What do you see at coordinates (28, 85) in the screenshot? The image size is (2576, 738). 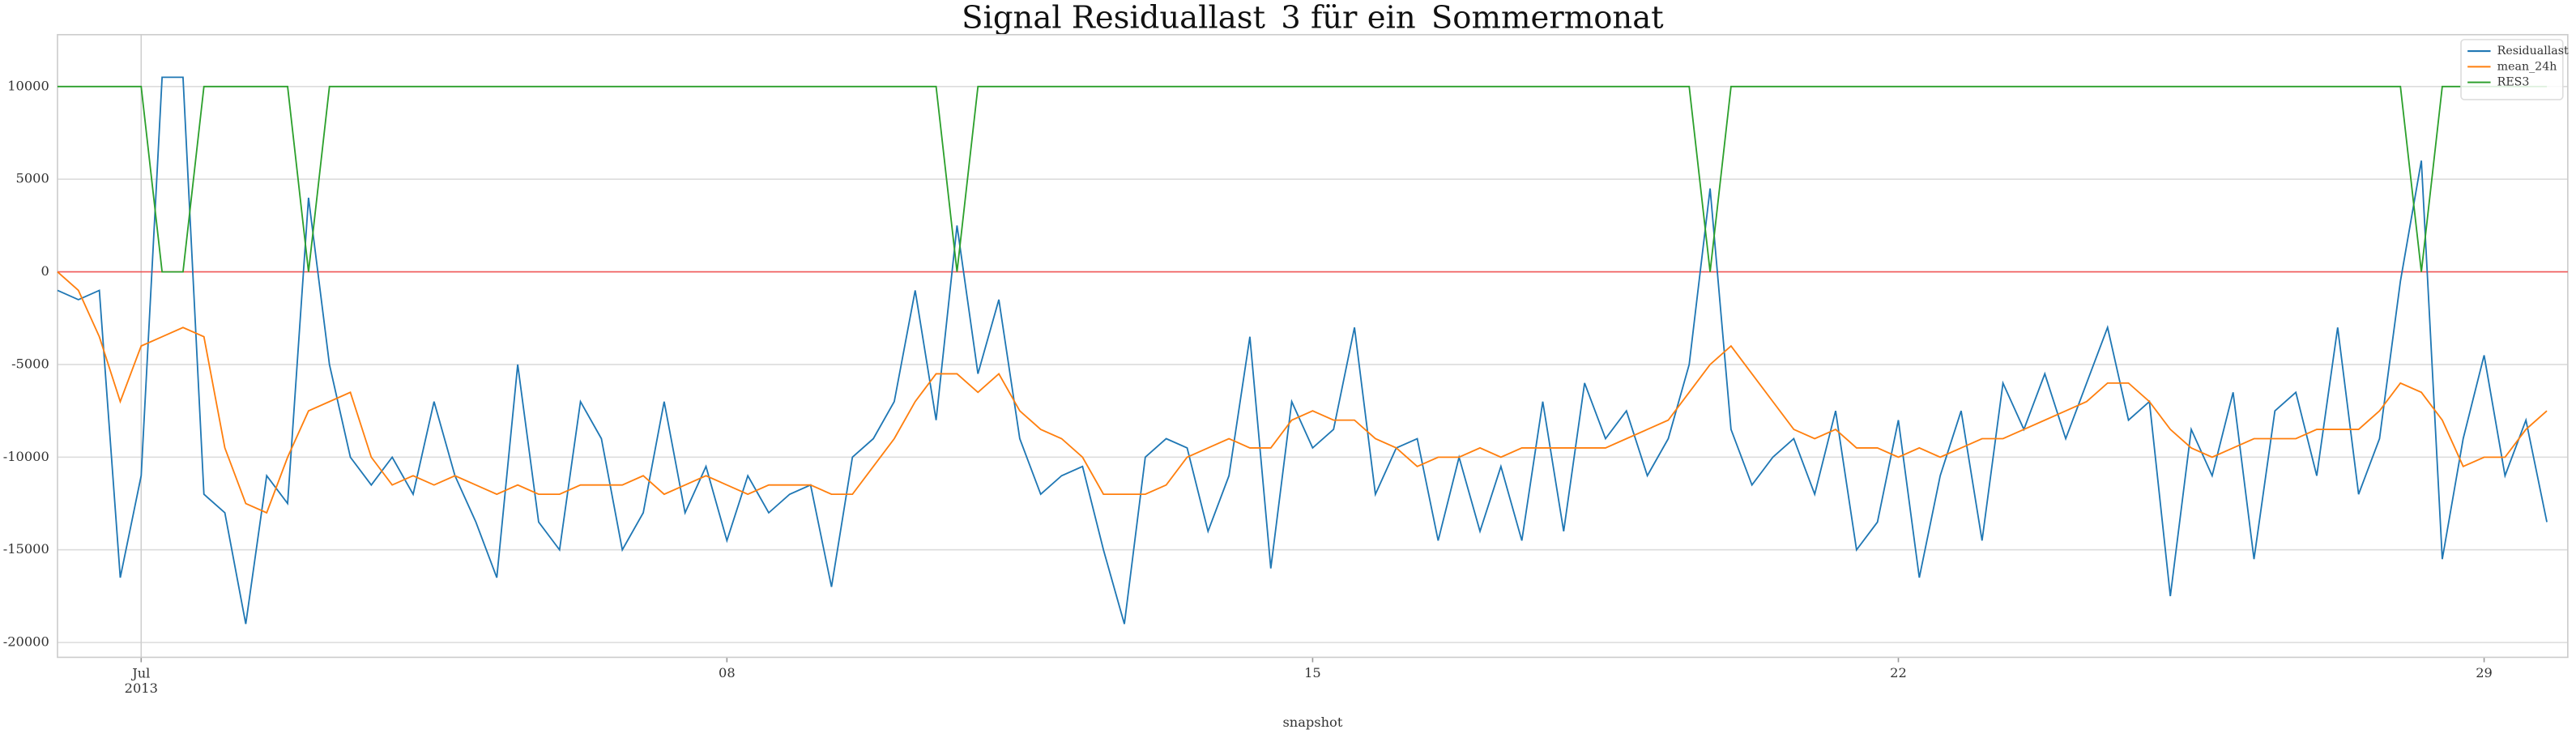 I see `y-tick-label: 10000` at bounding box center [28, 85].